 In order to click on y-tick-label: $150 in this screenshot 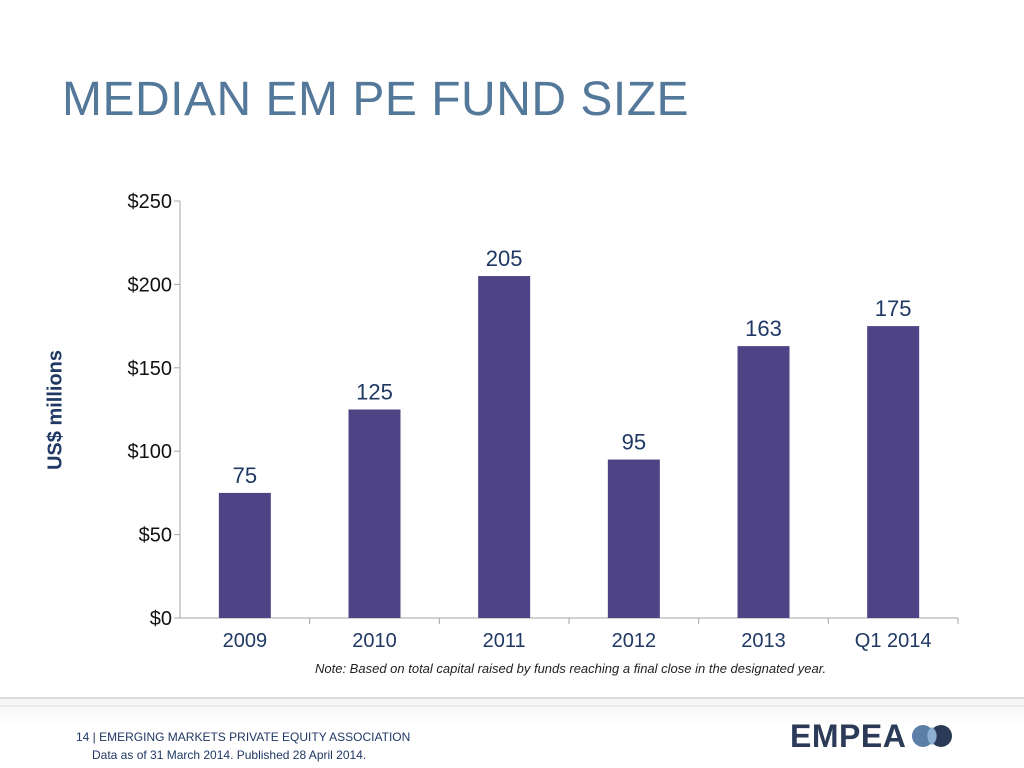, I will do `click(150, 369)`.